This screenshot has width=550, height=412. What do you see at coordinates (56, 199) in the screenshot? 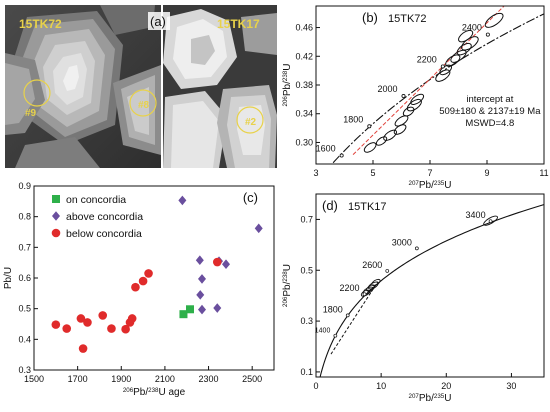
I see `c-legend-marker-on-concordia` at bounding box center [56, 199].